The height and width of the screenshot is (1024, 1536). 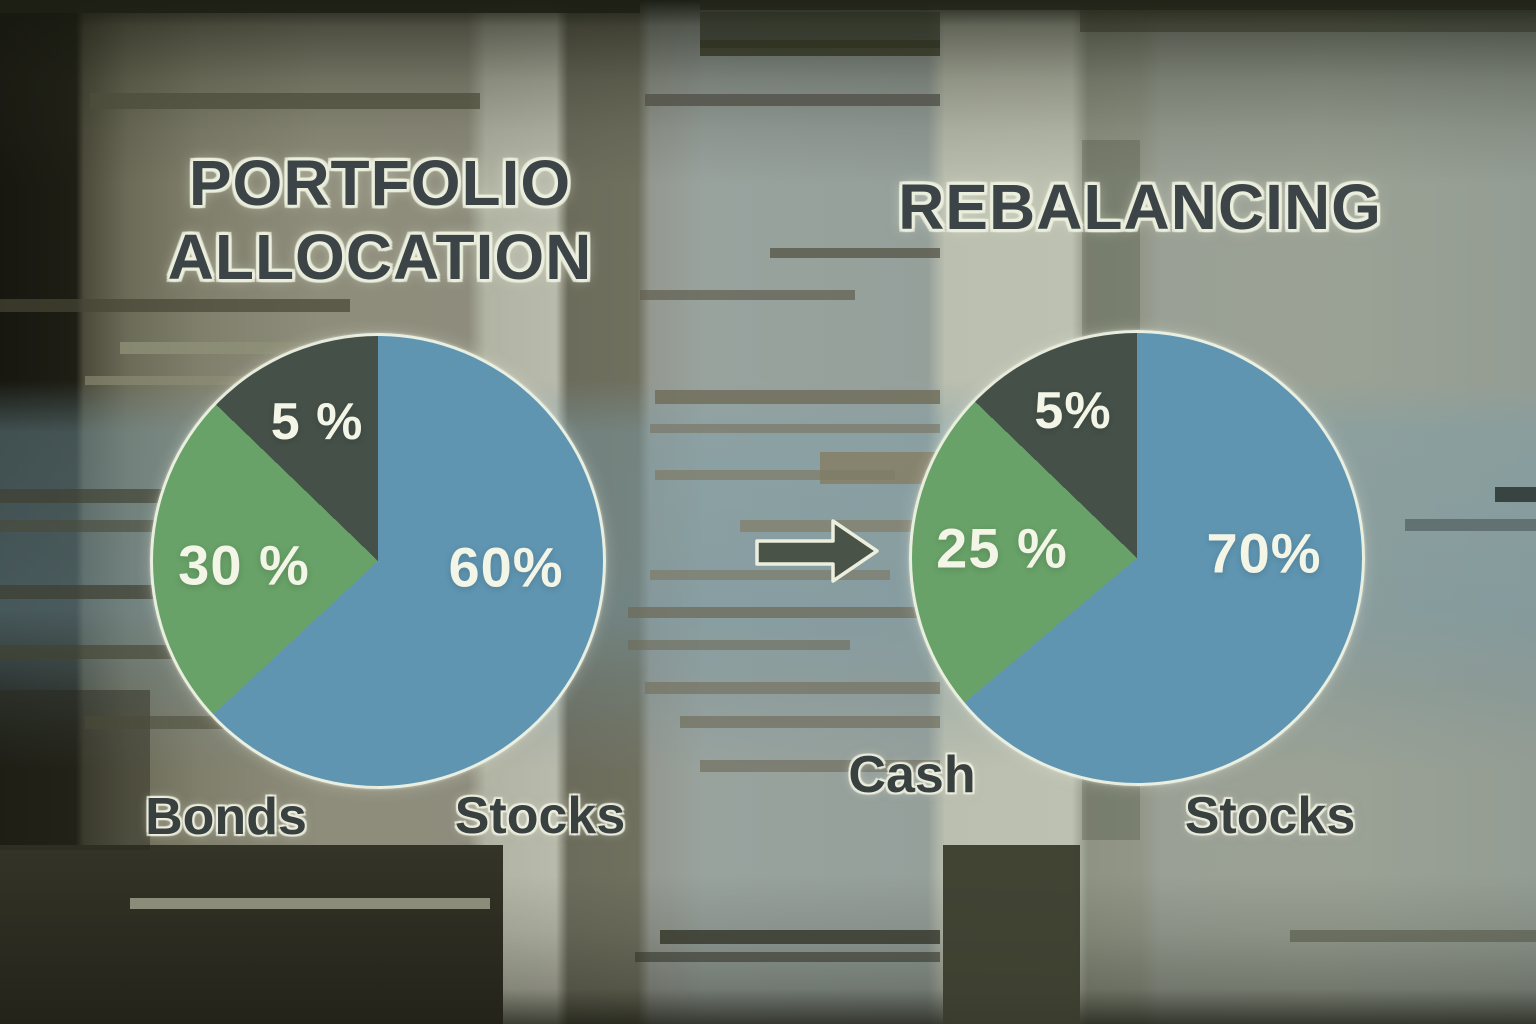 What do you see at coordinates (817, 551) in the screenshot?
I see `right-arrow-icon` at bounding box center [817, 551].